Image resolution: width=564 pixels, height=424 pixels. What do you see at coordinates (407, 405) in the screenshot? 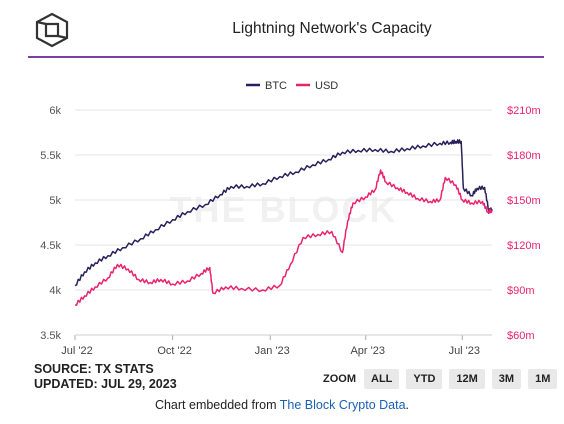
I see `embed-end: .` at bounding box center [407, 405].